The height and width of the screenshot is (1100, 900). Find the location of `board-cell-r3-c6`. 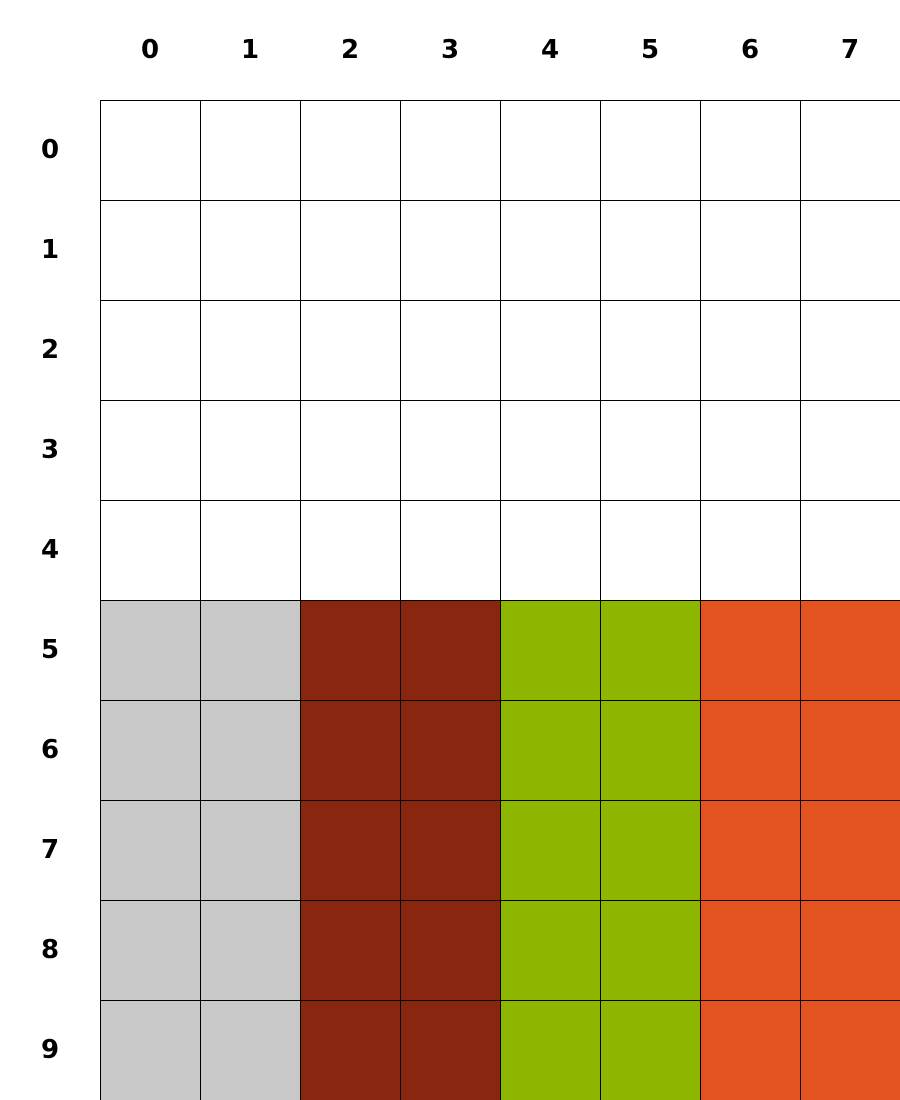

board-cell-r3-c6 is located at coordinates (750, 450).